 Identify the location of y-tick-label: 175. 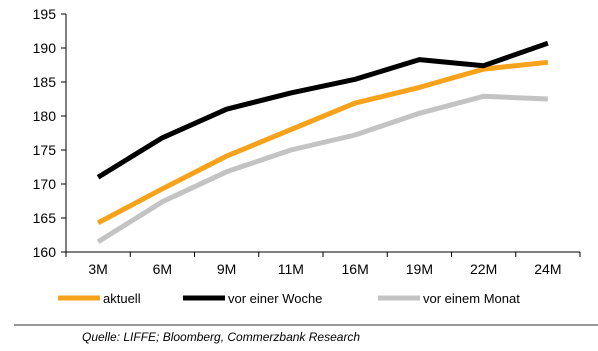
(45, 150).